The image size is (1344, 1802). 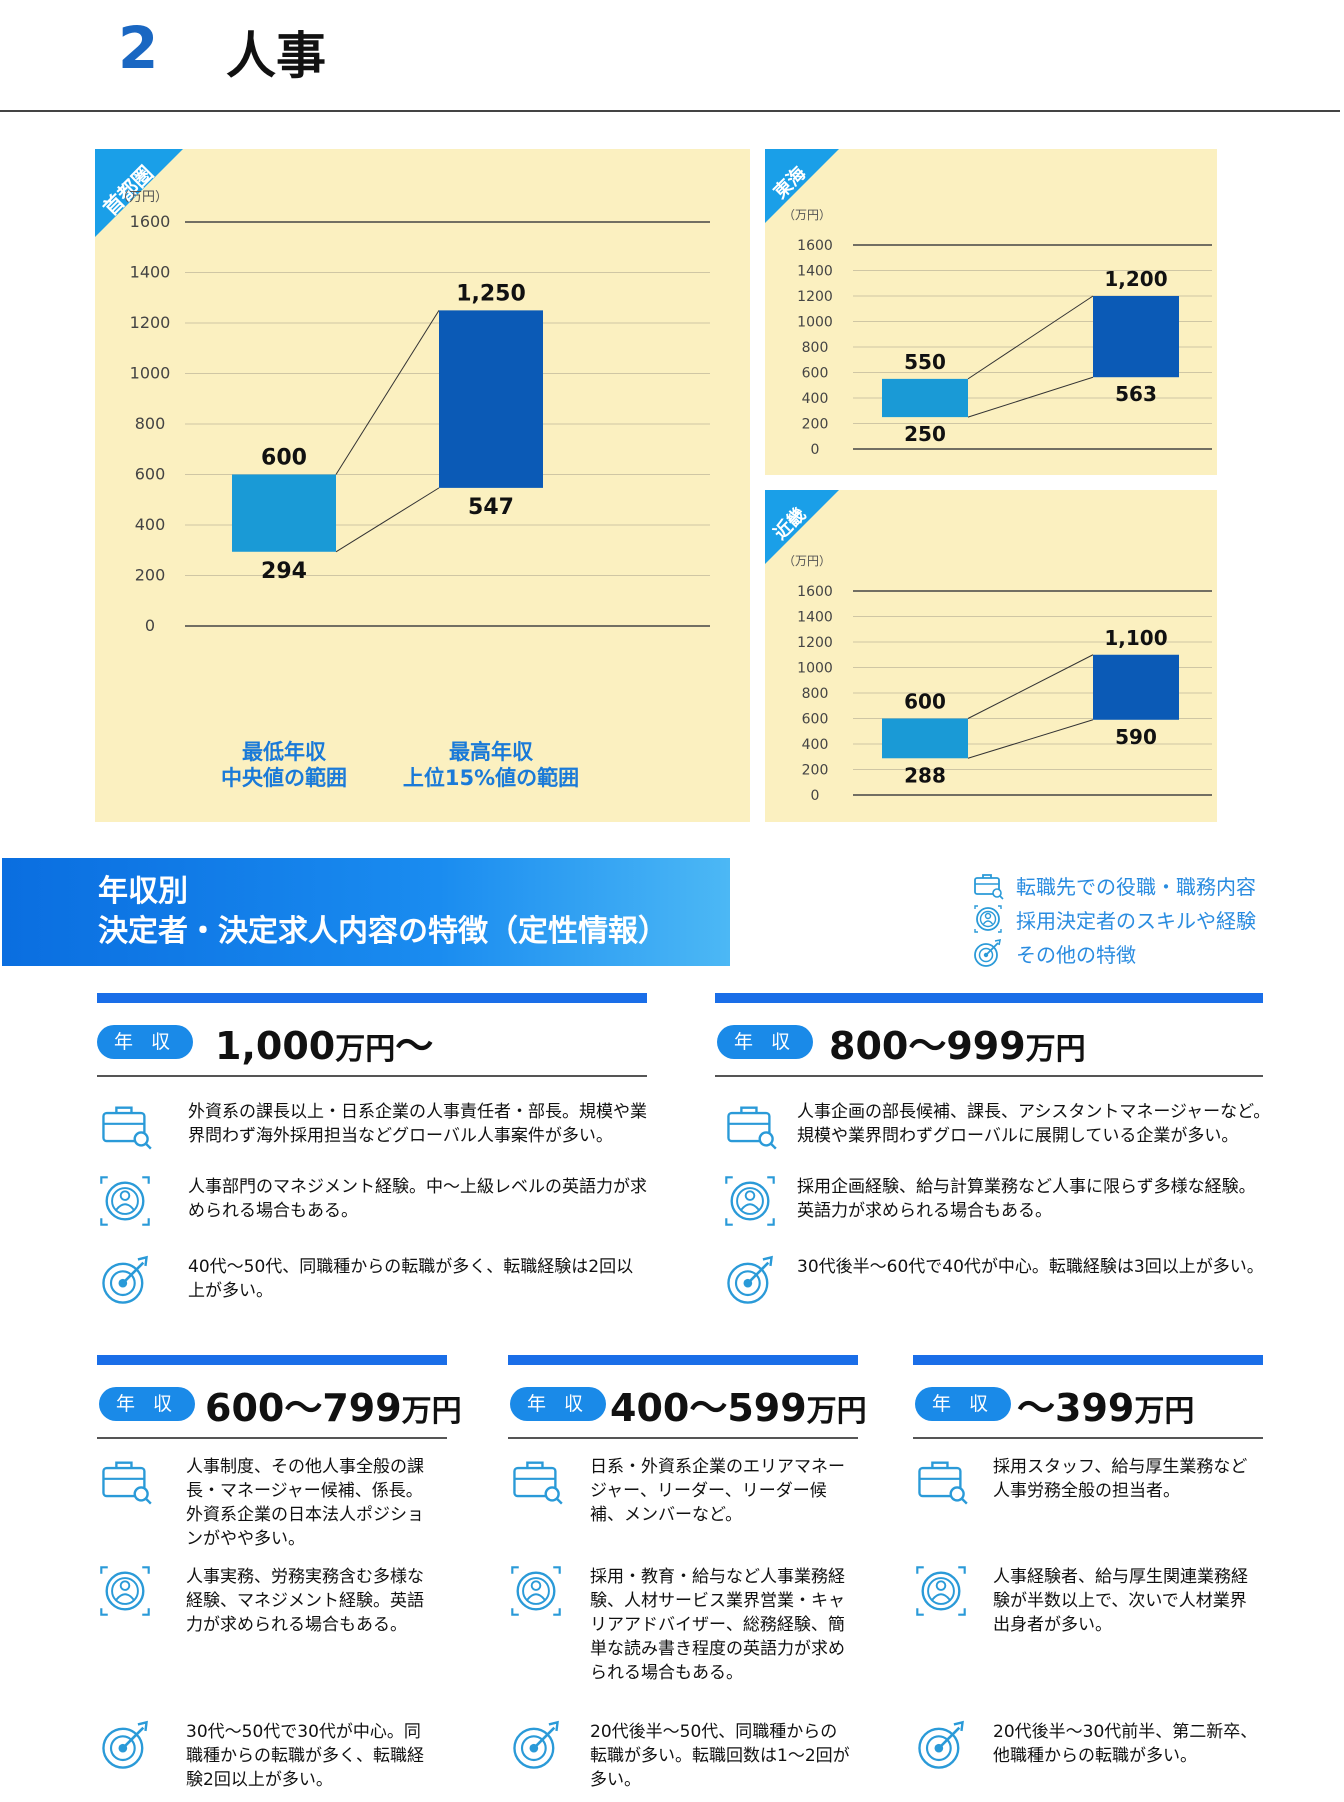 I want to click on salary-group-under-399: 年 収 〜399万円, so click(x=1088, y=1397).